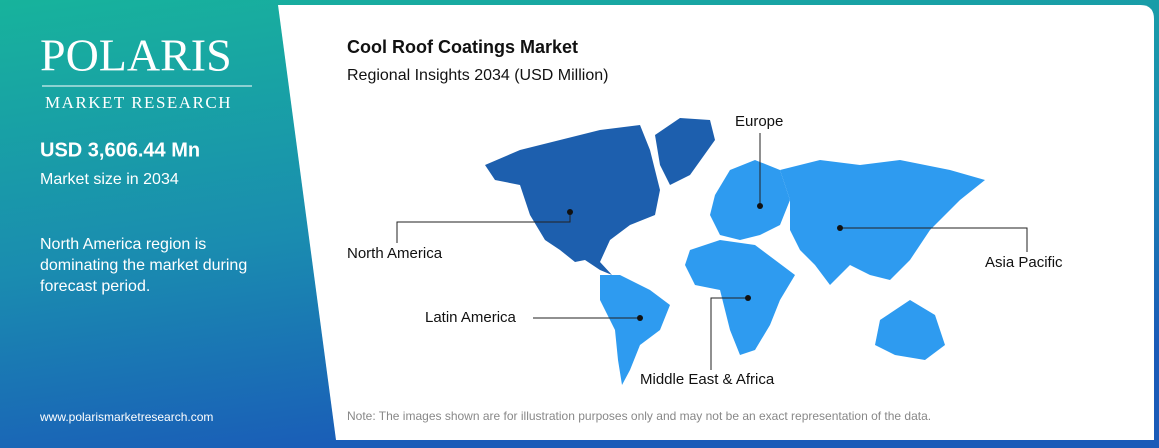  What do you see at coordinates (395, 253) in the screenshot?
I see `region-label: North America` at bounding box center [395, 253].